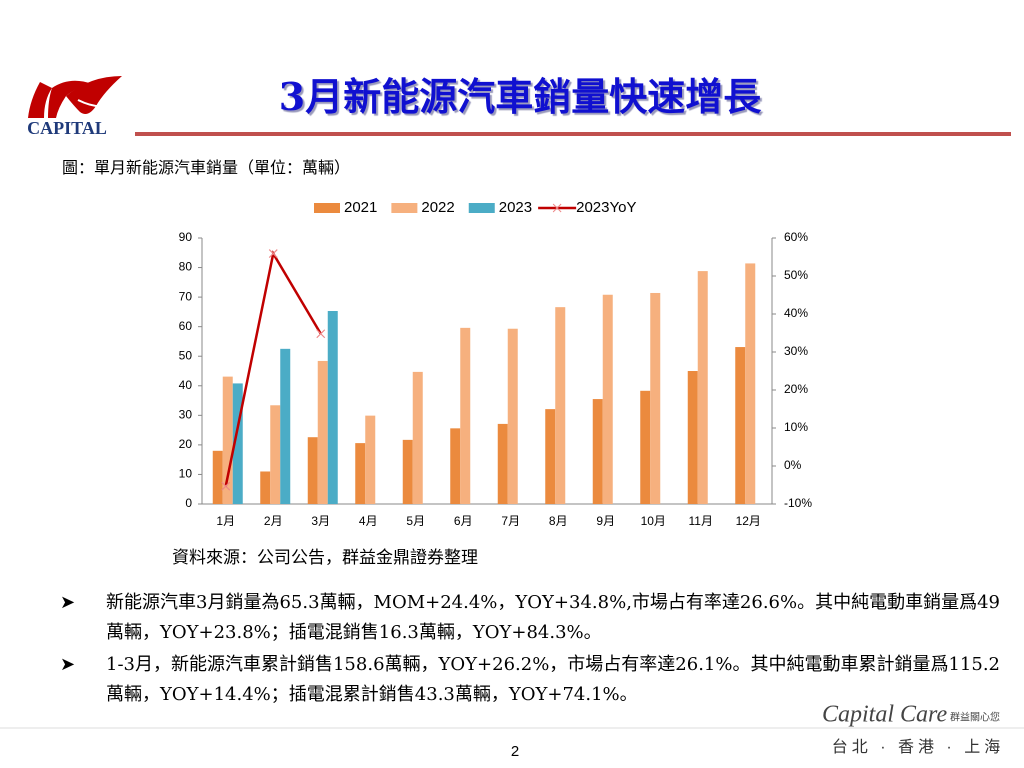 The image size is (1024, 768). Describe the element at coordinates (74, 107) in the screenshot. I see `logo: CAPITAL` at that location.